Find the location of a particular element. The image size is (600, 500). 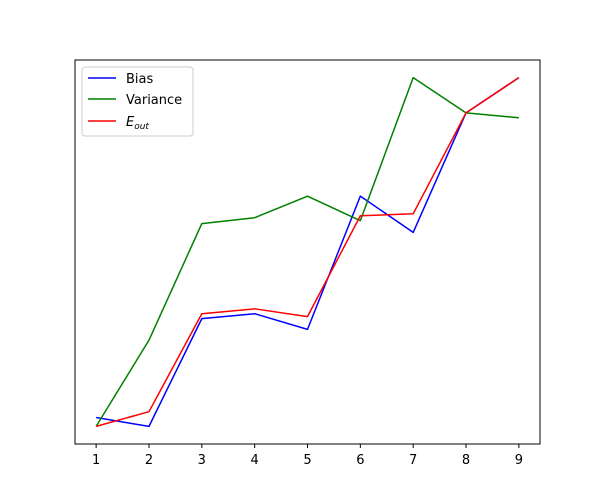

legend-label-variance: Variance is located at coordinates (154, 100).